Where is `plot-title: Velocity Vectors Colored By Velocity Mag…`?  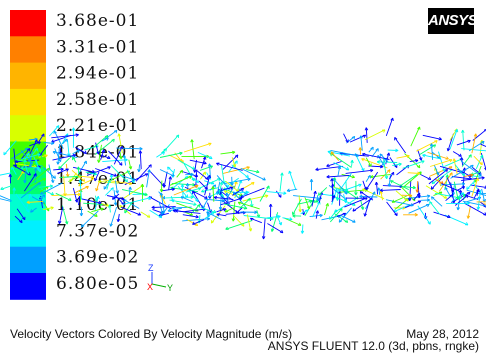
plot-title: Velocity Vectors Colored By Velocity Mag… is located at coordinates (151, 334).